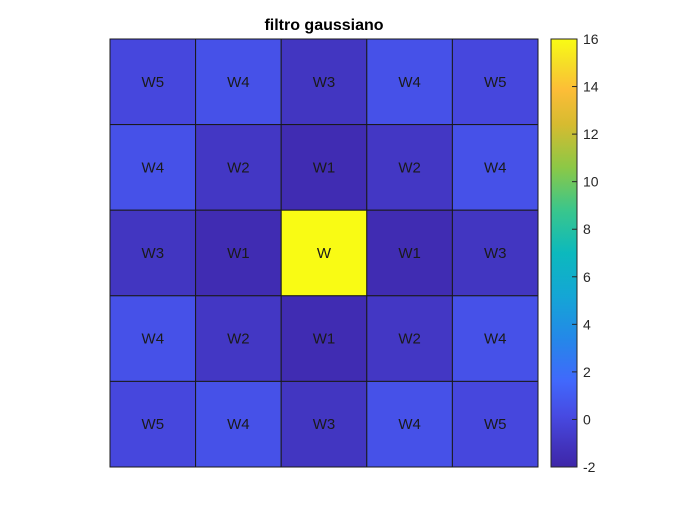 Image resolution: width=700 pixels, height=525 pixels. Describe the element at coordinates (587, 324) in the screenshot. I see `colorbar-tick-label: 4` at that location.